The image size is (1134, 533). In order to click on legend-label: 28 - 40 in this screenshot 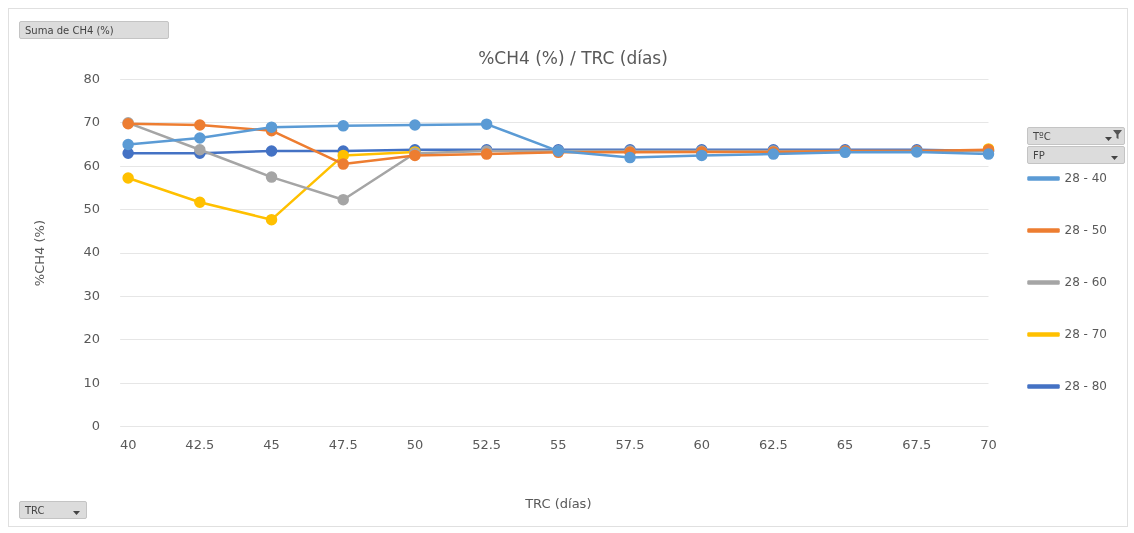, I will do `click(1085, 177)`.